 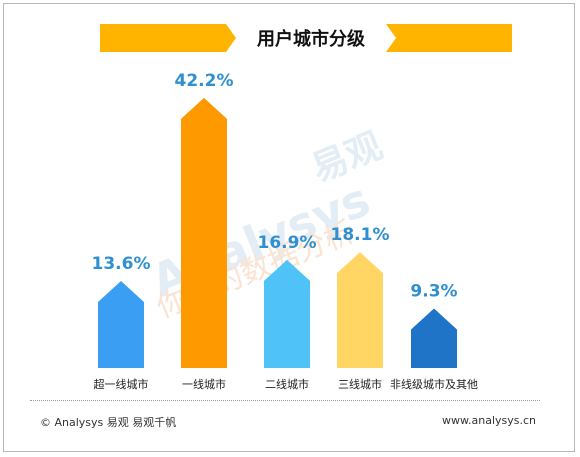 What do you see at coordinates (360, 384) in the screenshot?
I see `category-label-4: 三线城市` at bounding box center [360, 384].